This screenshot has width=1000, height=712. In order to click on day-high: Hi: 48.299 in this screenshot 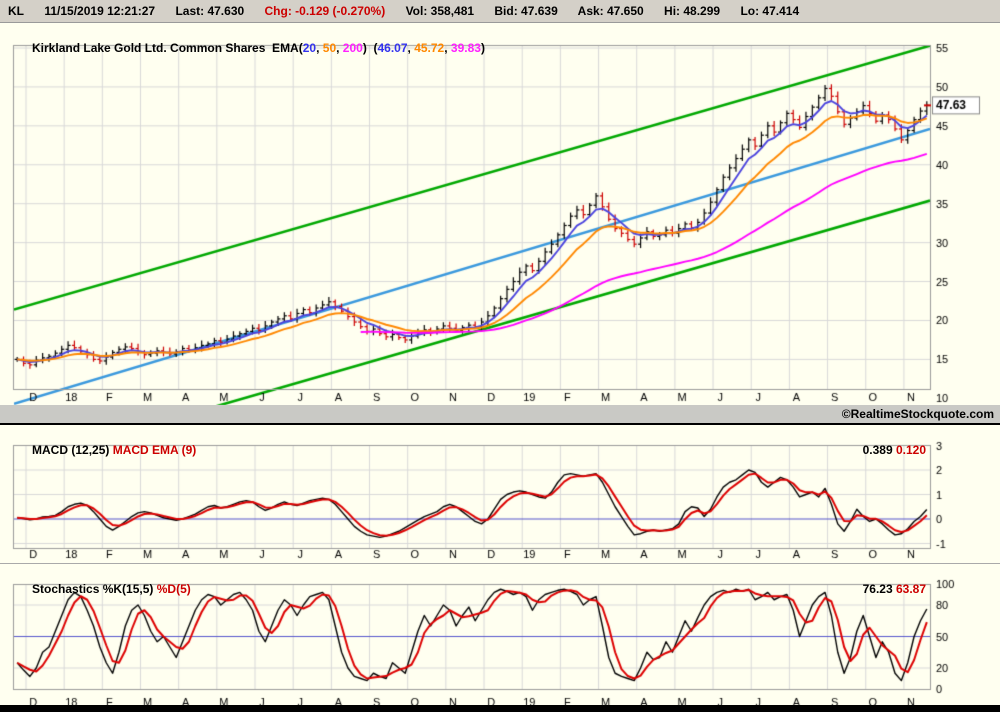, I will do `click(692, 11)`.